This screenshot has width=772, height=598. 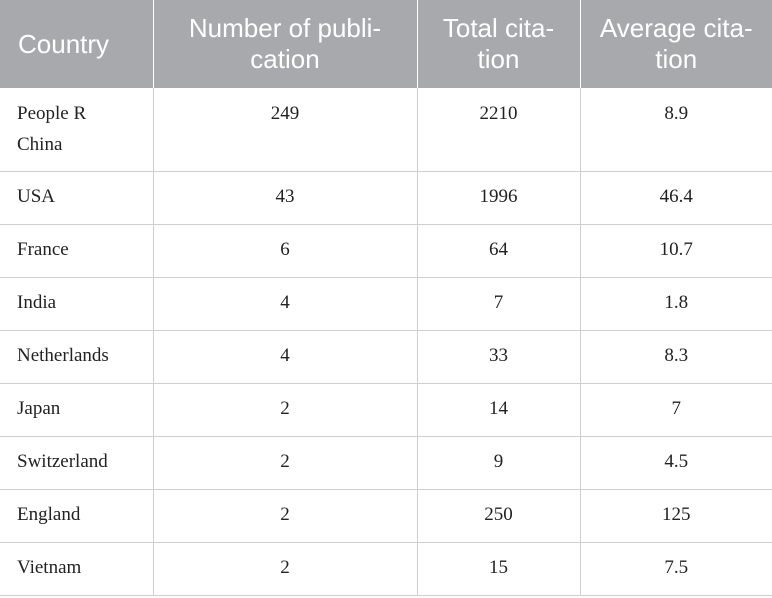 What do you see at coordinates (76, 516) in the screenshot?
I see `cell-country: England` at bounding box center [76, 516].